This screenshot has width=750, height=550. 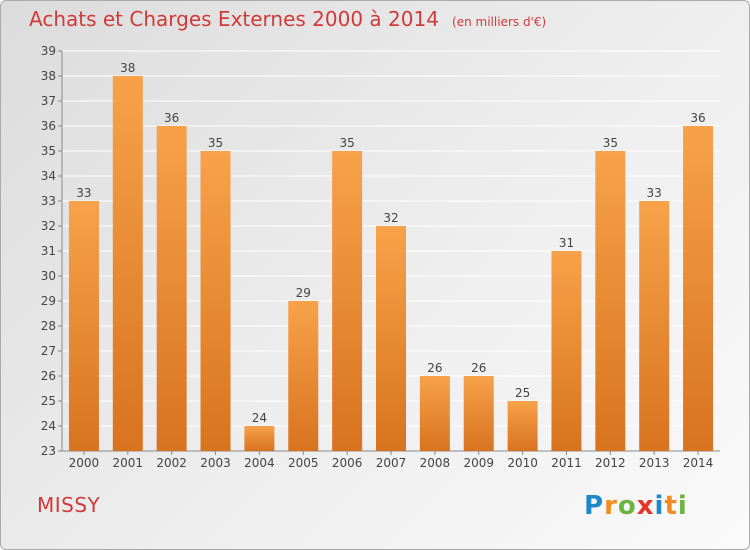 I want to click on logo-letter: o, so click(x=627, y=506).